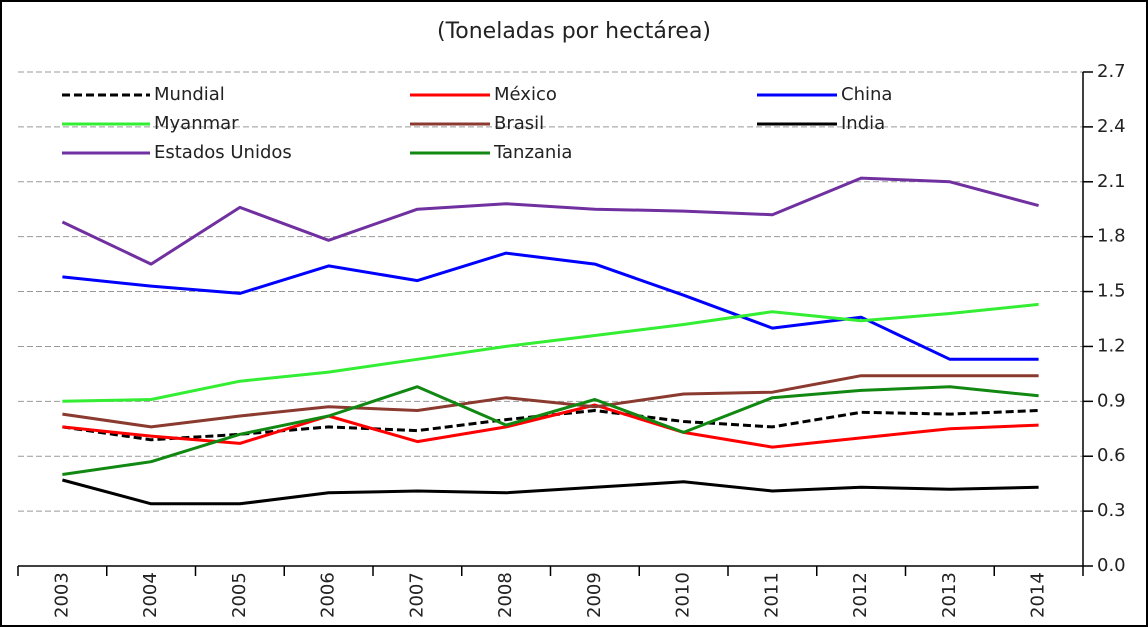 Image resolution: width=1148 pixels, height=627 pixels. I want to click on x-tick-label: 2004, so click(150, 595).